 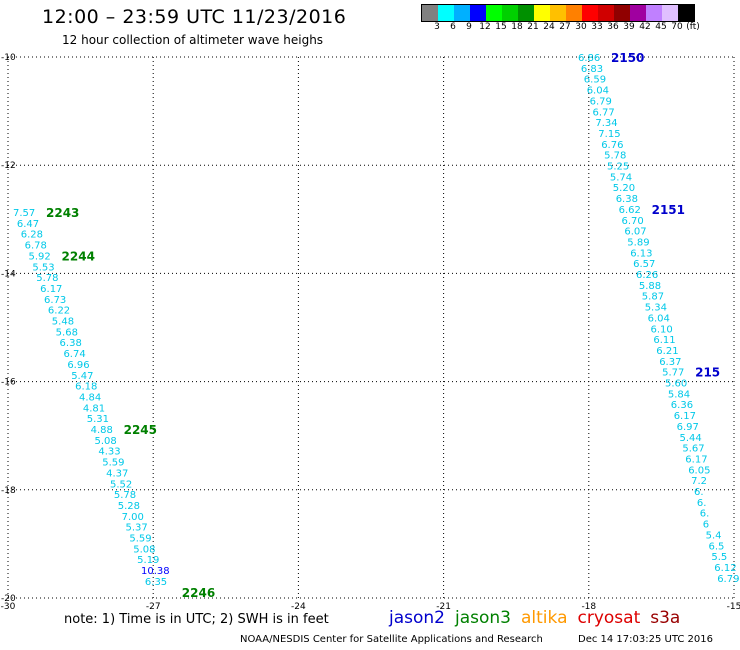 What do you see at coordinates (298, 607) in the screenshot?
I see `lon-tick-label: -24` at bounding box center [298, 607].